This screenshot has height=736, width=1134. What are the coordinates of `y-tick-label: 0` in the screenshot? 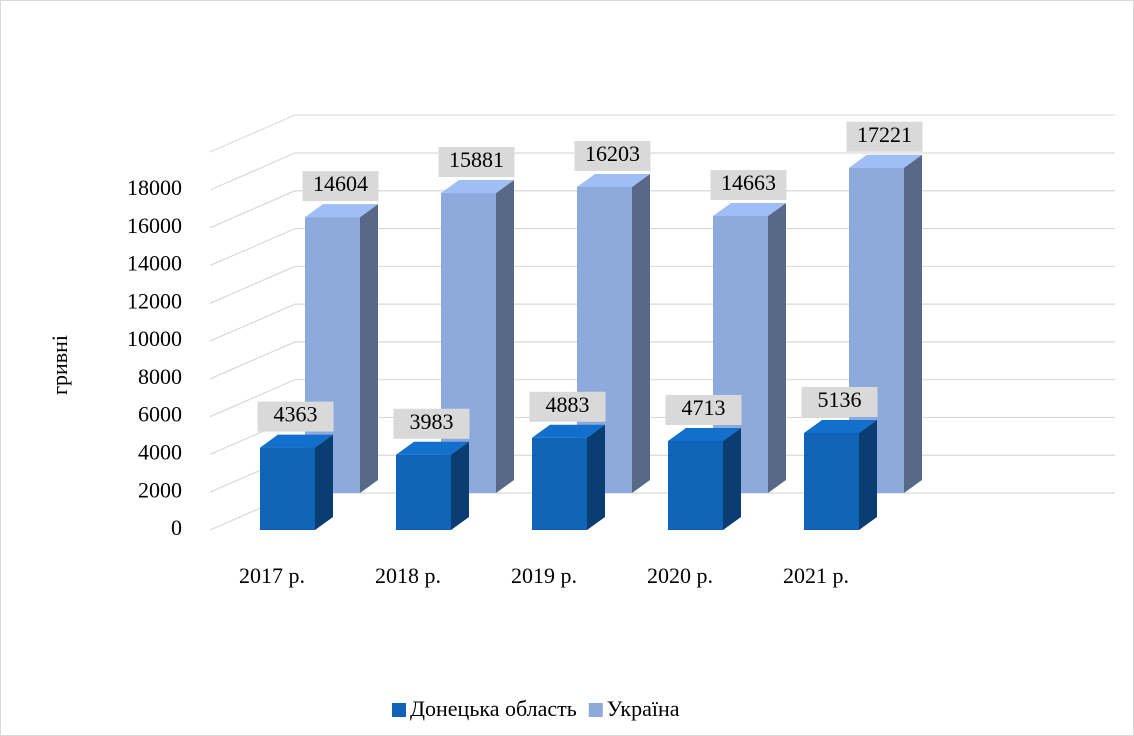 It's located at (176, 527).